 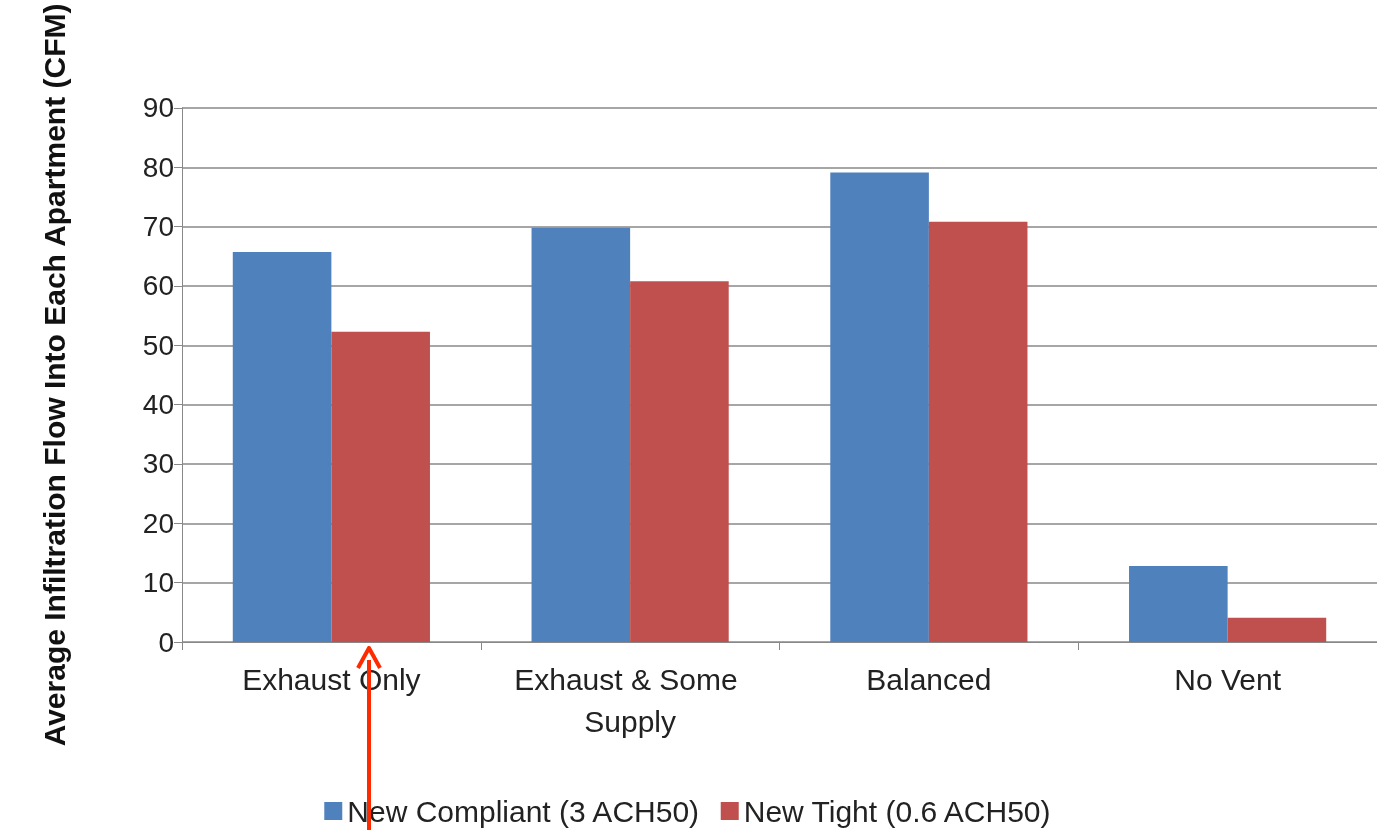 What do you see at coordinates (54, 375) in the screenshot?
I see `y-axis-title: Average Infiltration Flow Into Each Apartment (CFM)` at bounding box center [54, 375].